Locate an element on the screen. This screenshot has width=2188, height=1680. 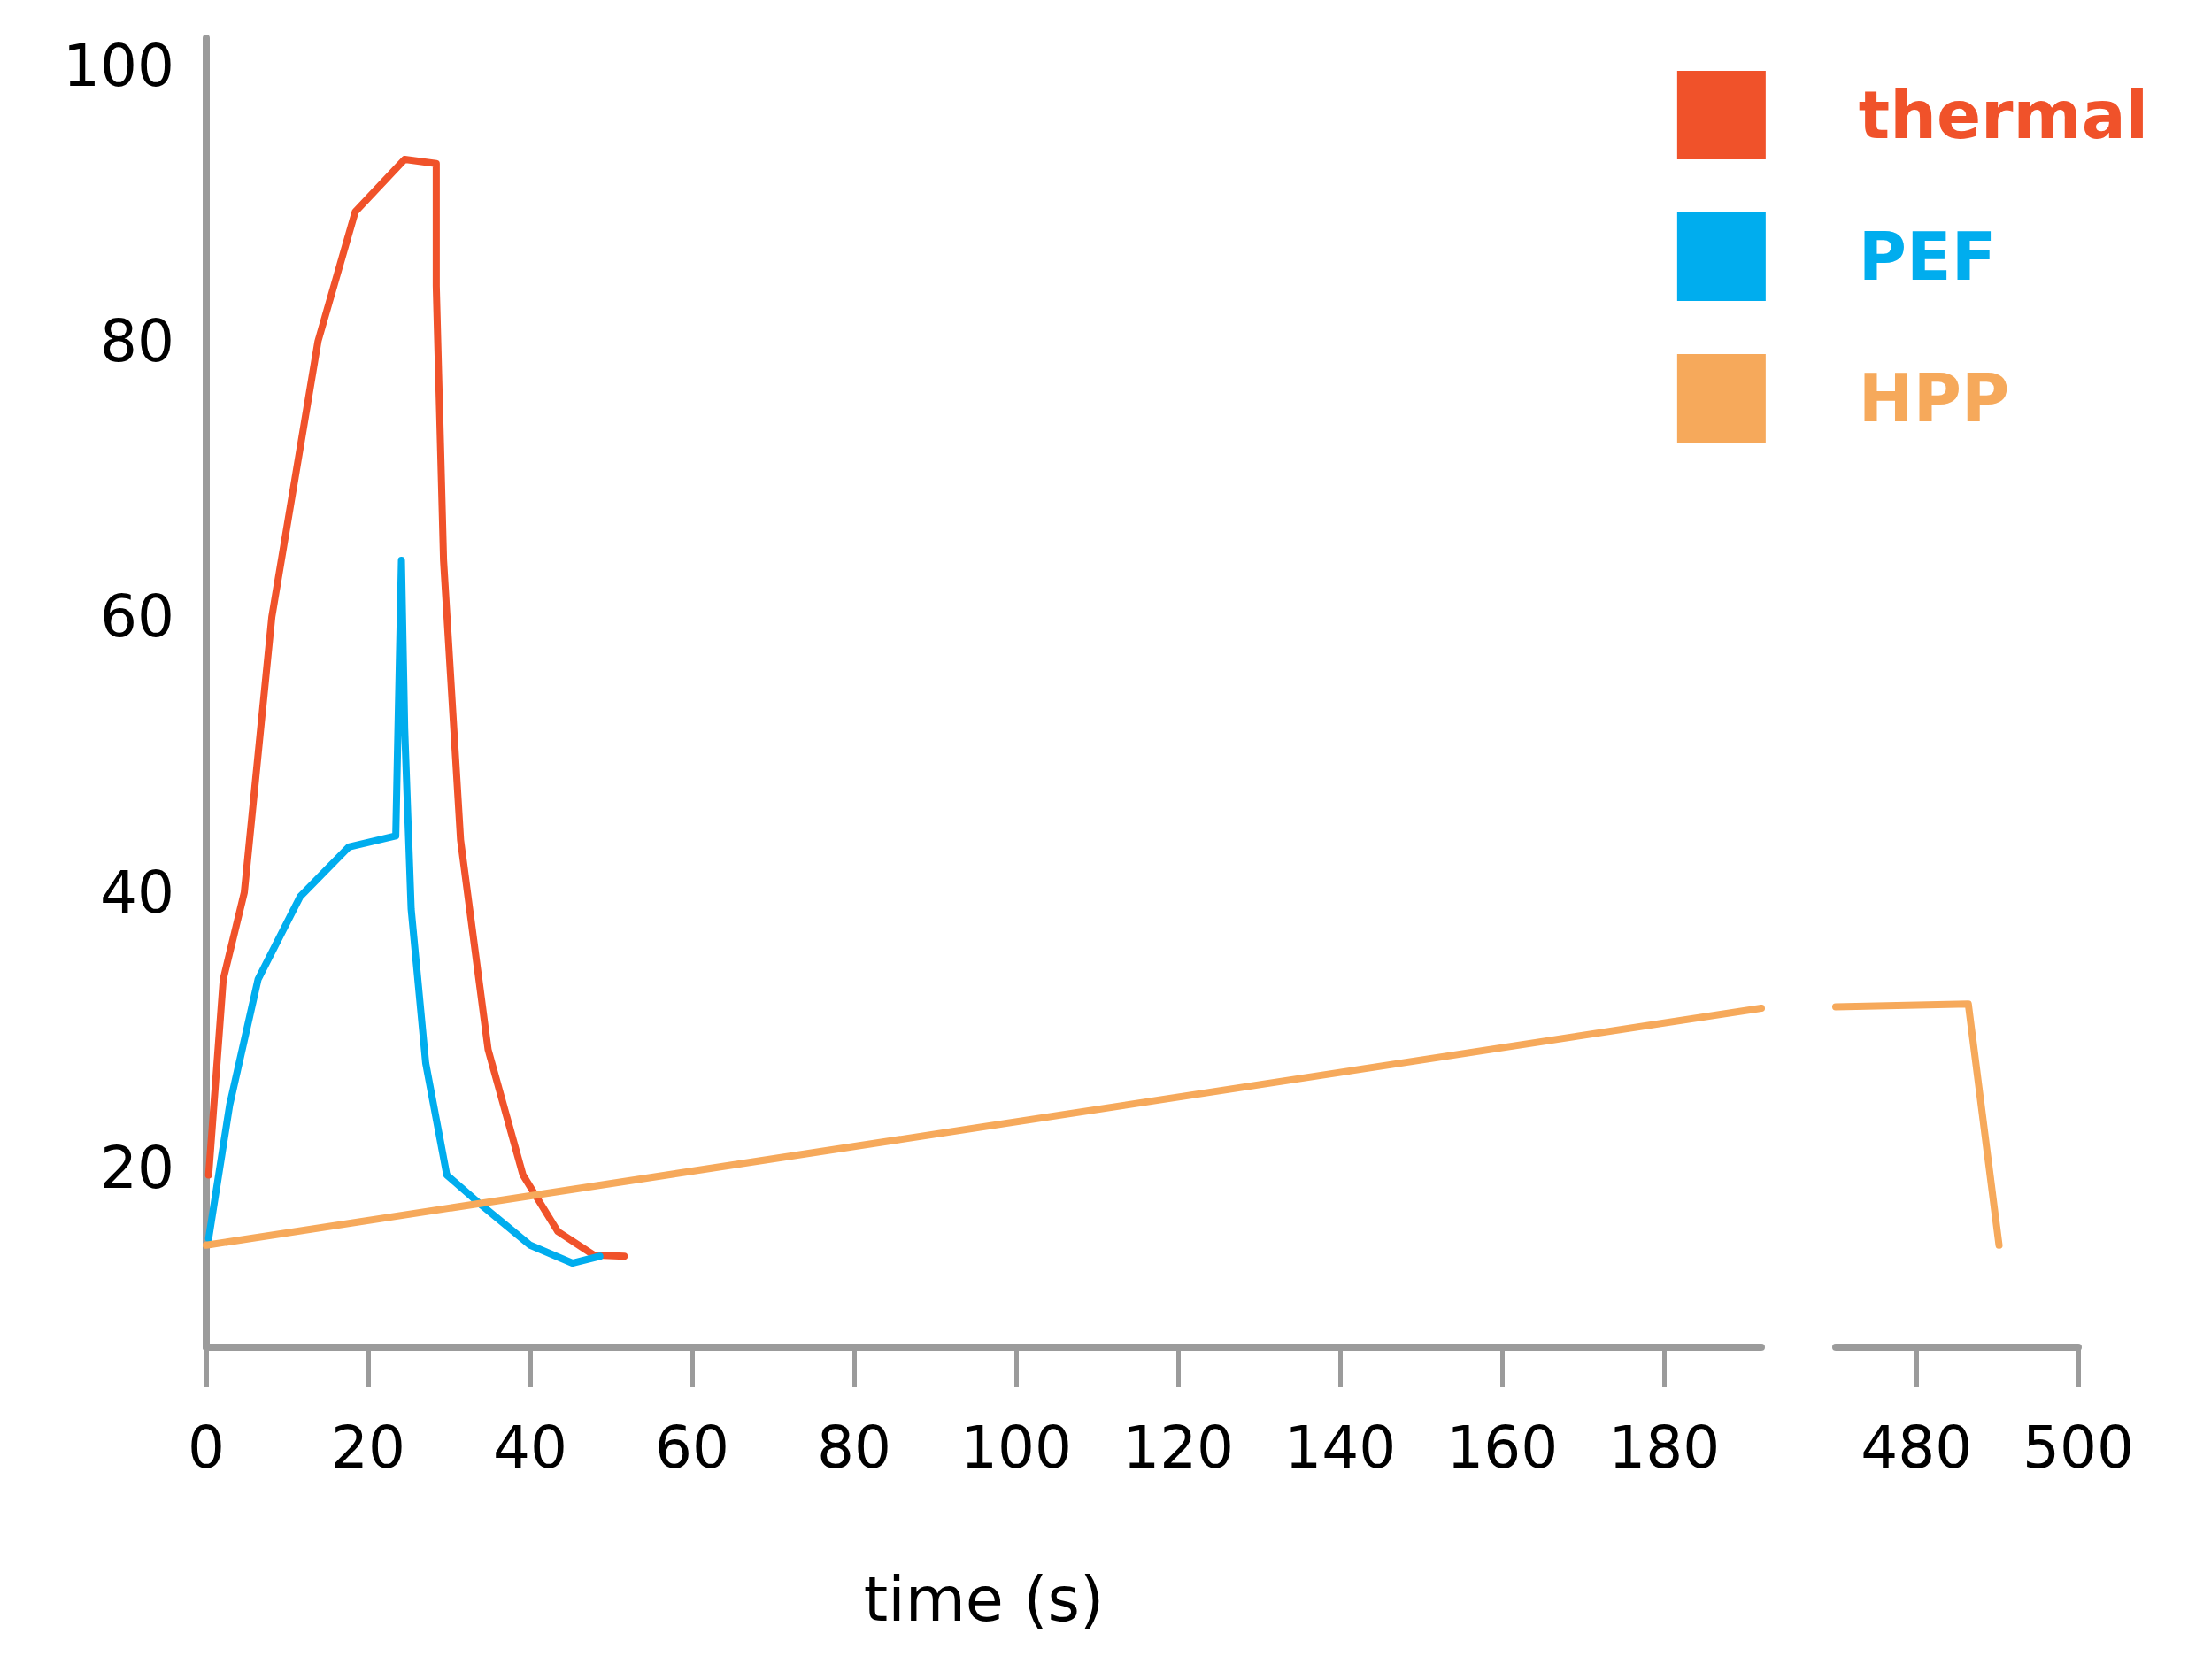
x-tick-label: 140 is located at coordinates (1340, 1447).